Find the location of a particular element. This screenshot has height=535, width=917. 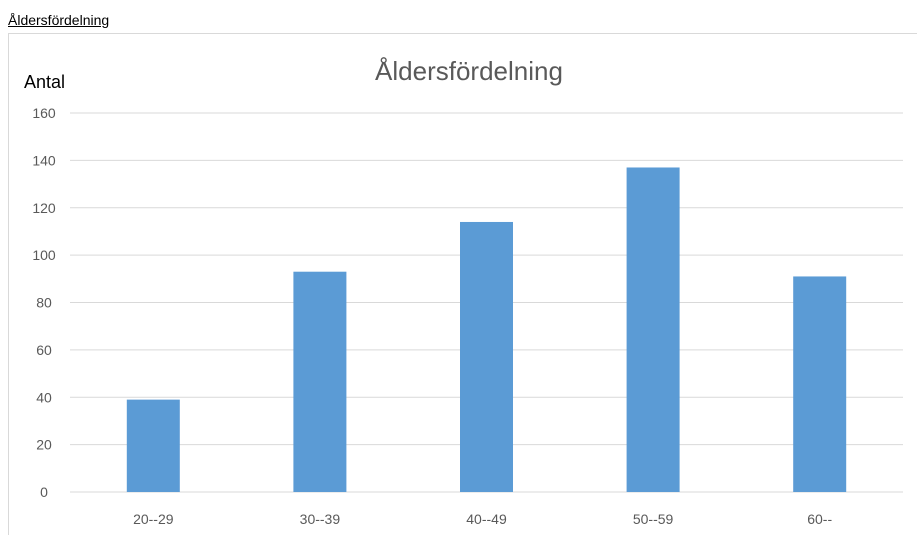

x-tick-label-20--29: 20--29 is located at coordinates (153, 519).